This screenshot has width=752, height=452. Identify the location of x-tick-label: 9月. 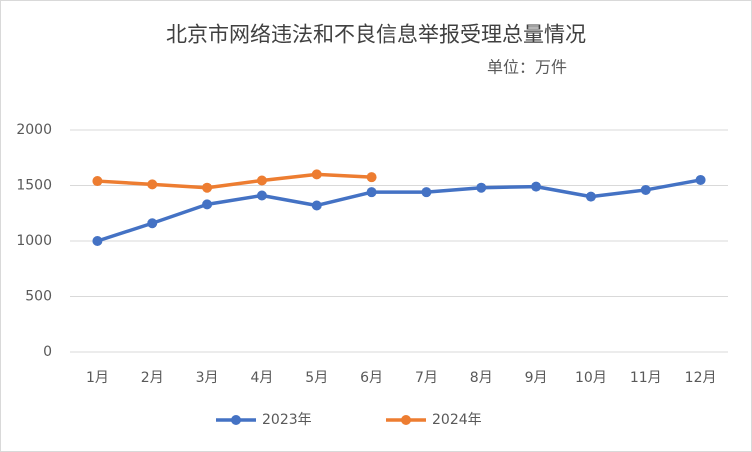
(536, 378).